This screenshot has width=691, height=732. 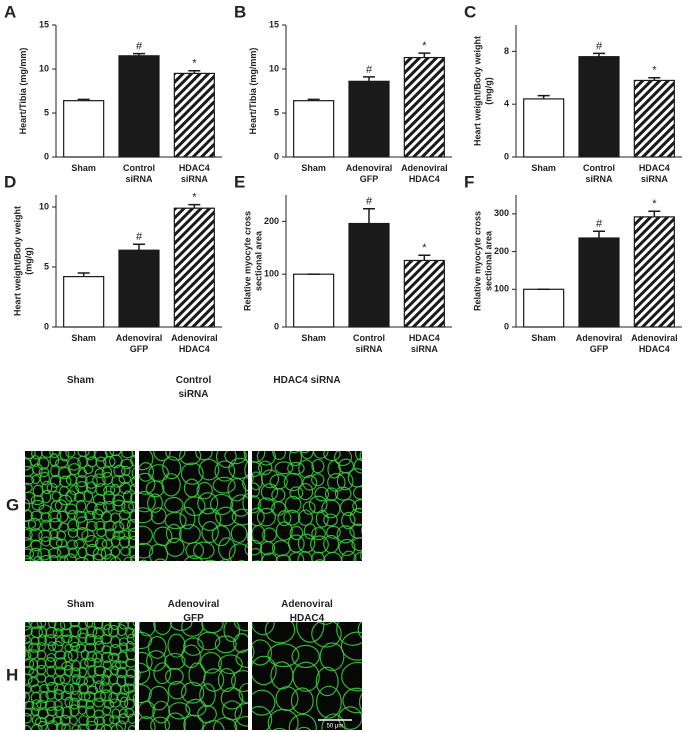 What do you see at coordinates (46, 112) in the screenshot?
I see `y-tick-label: 5` at bounding box center [46, 112].